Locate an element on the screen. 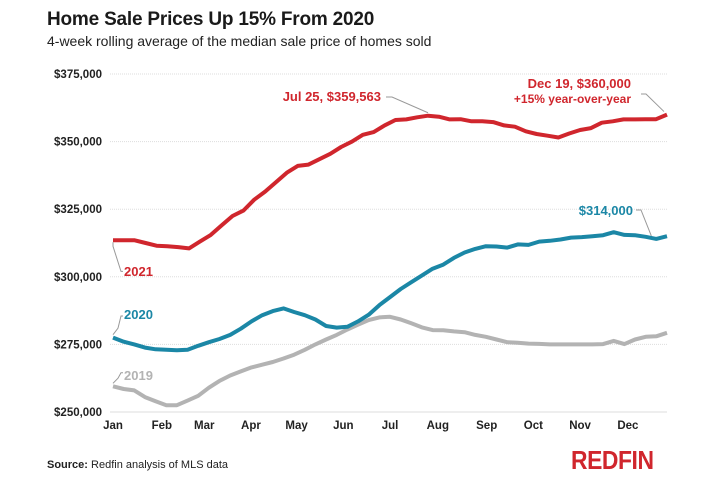 The height and width of the screenshot is (486, 726). x-tick-label: Jan is located at coordinates (113, 426).